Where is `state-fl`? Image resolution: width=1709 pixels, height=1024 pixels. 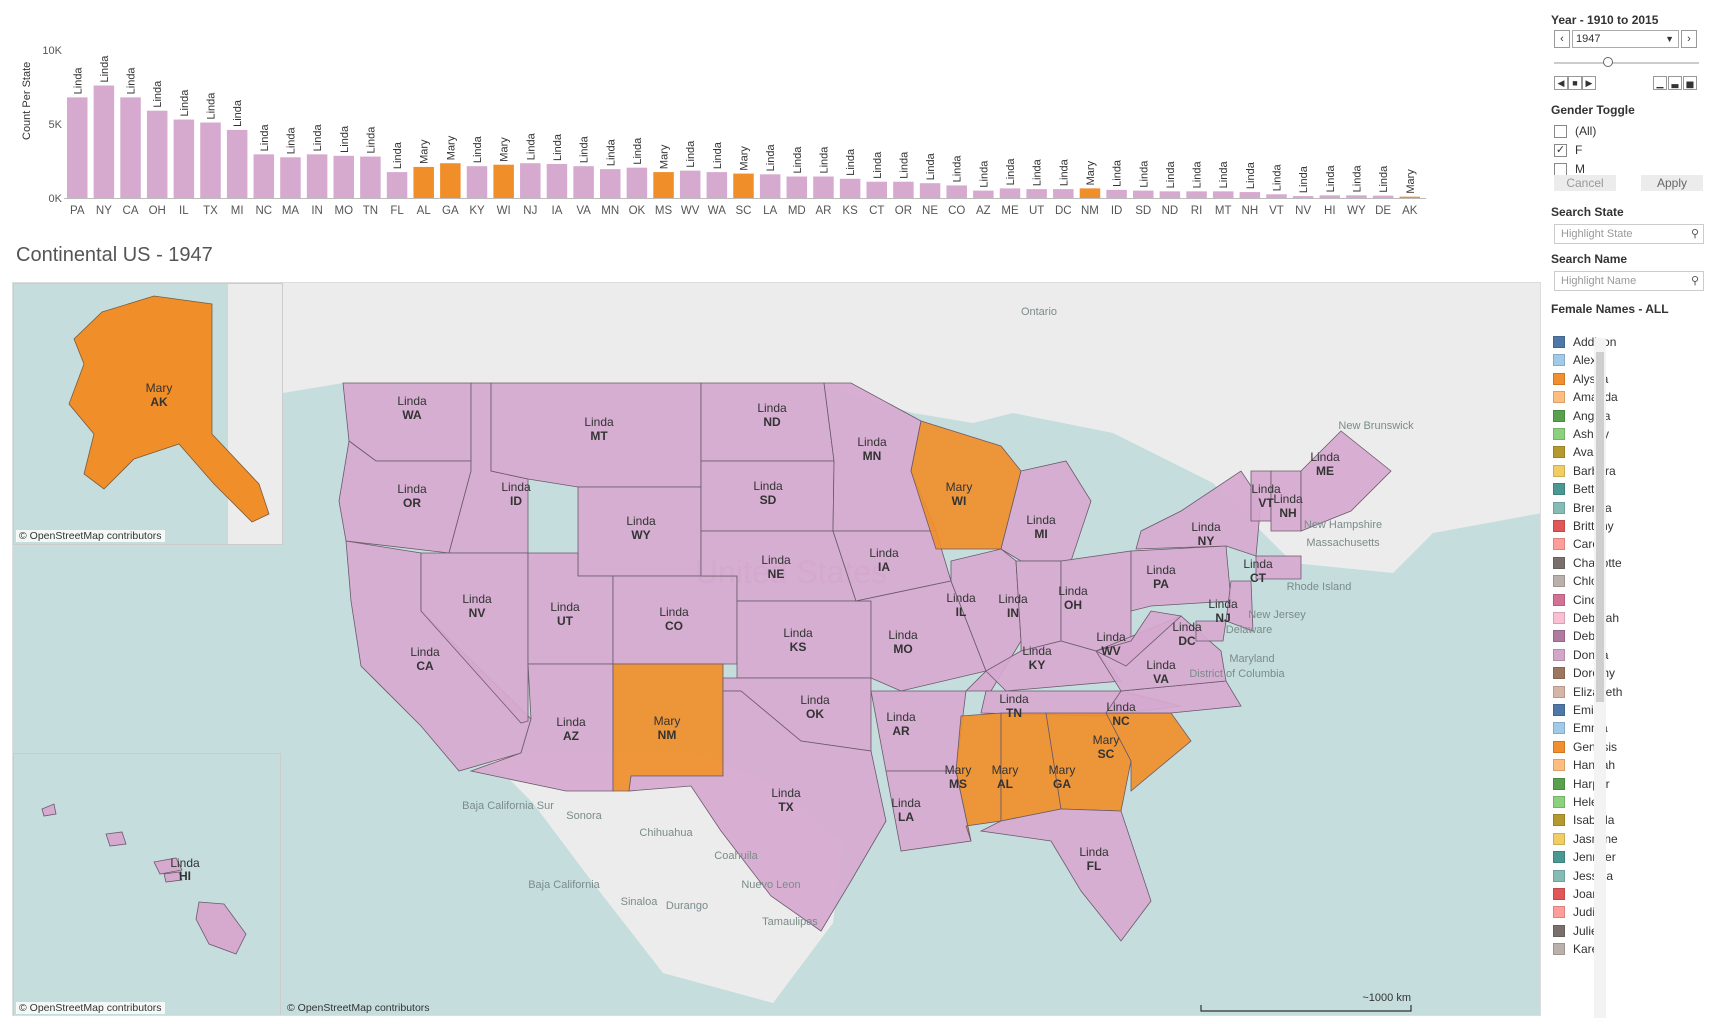
state-fl is located at coordinates (1065, 875).